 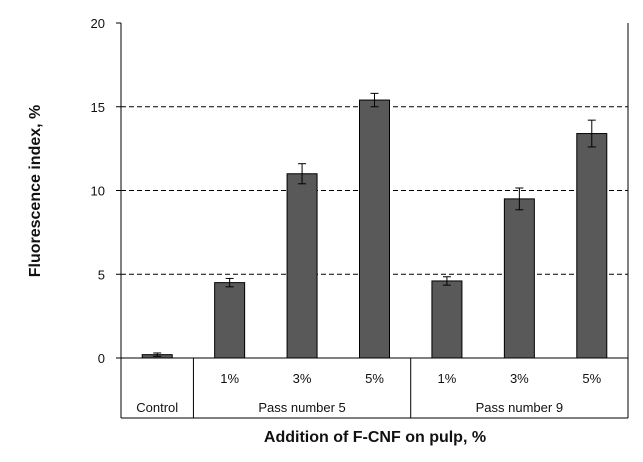 I want to click on y-tick-label: 20, so click(x=98, y=23).